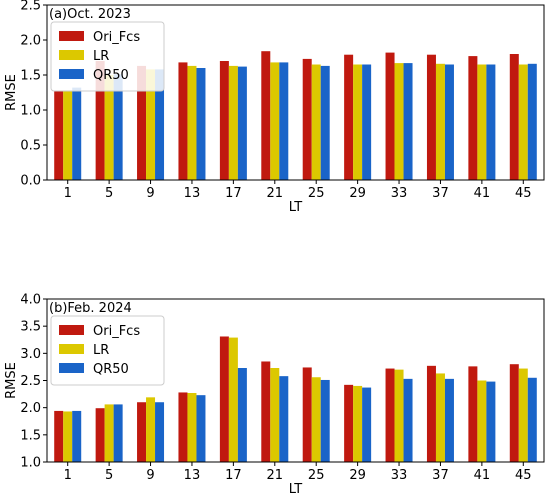  What do you see at coordinates (316, 419) in the screenshot?
I see `bar-b-lr-lt25` at bounding box center [316, 419].